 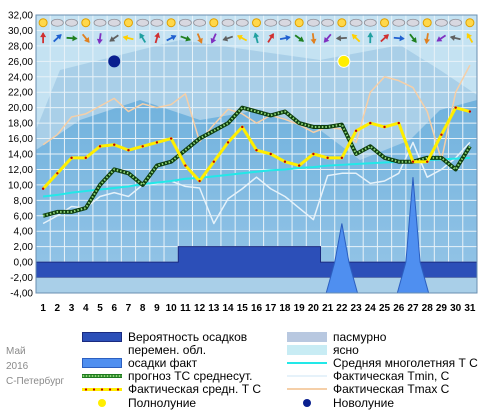 What do you see at coordinates (413, 308) in the screenshot?
I see `x-tick-label: 27` at bounding box center [413, 308].